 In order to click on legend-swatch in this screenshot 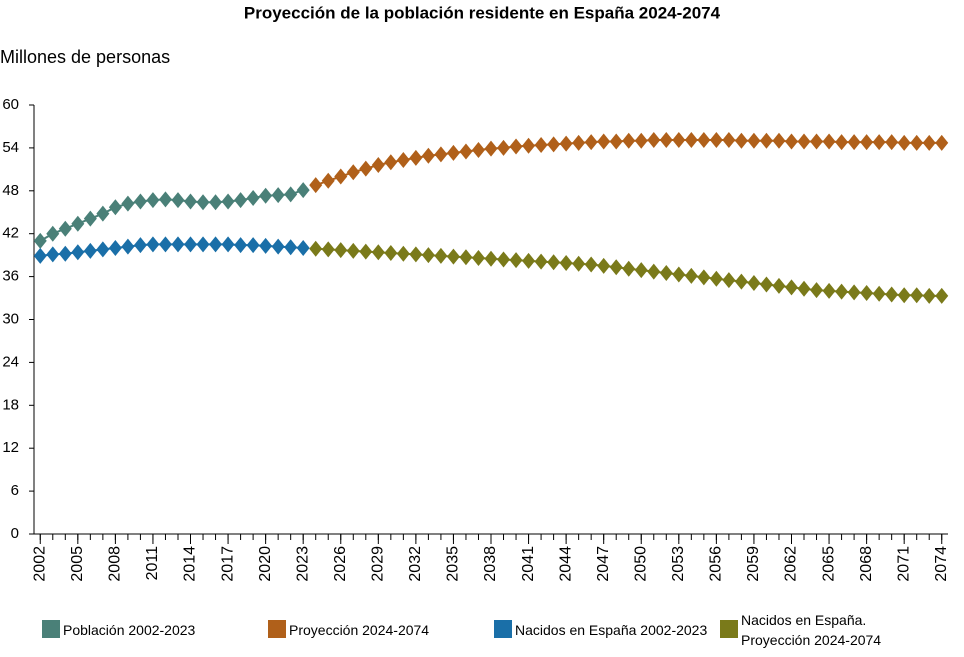, I will do `click(51, 629)`.